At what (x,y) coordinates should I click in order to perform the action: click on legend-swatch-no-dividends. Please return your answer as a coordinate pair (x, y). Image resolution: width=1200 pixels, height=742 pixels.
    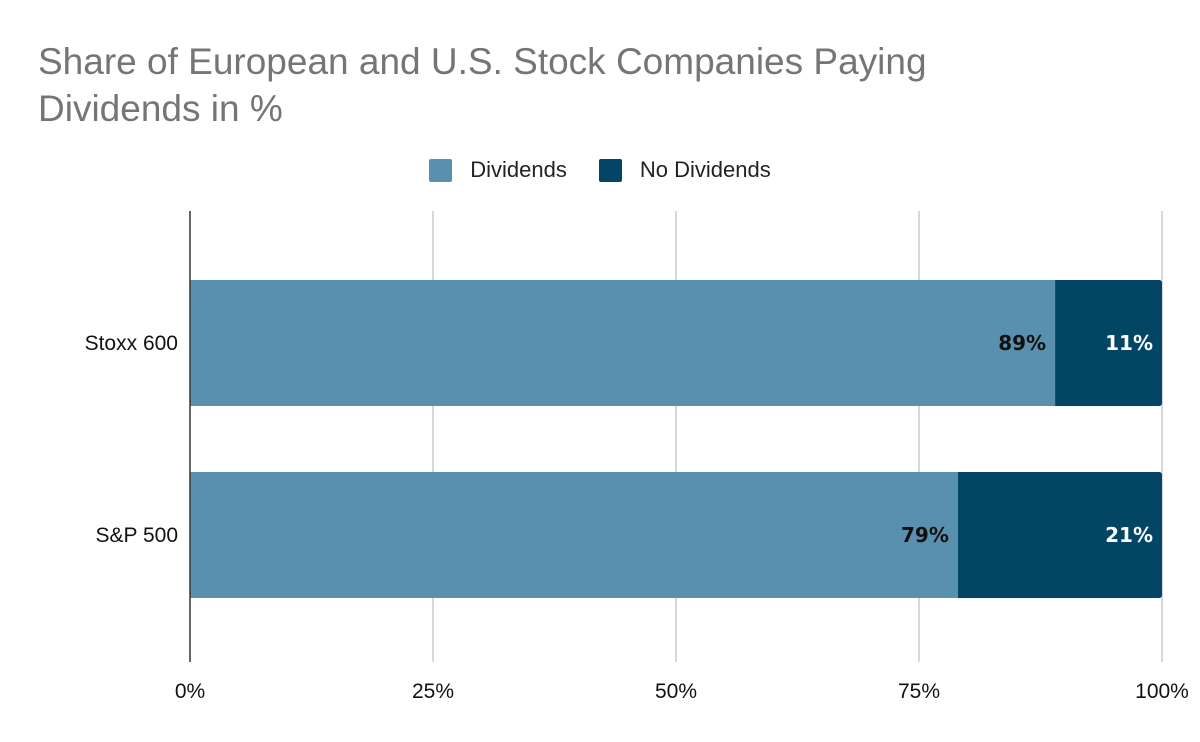
    Looking at the image, I should click on (610, 170).